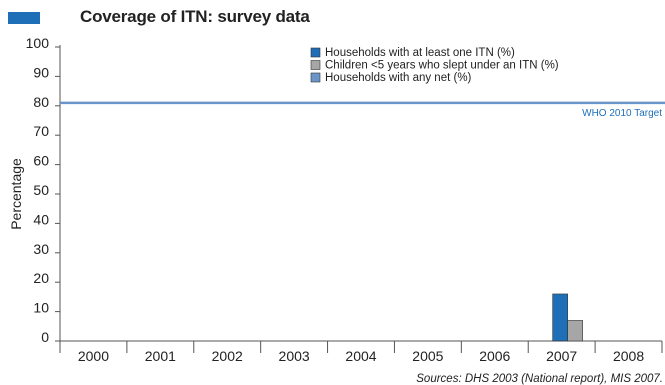  What do you see at coordinates (420, 53) in the screenshot?
I see `legend-label-0: Households with at least one ITN (%)` at bounding box center [420, 53].